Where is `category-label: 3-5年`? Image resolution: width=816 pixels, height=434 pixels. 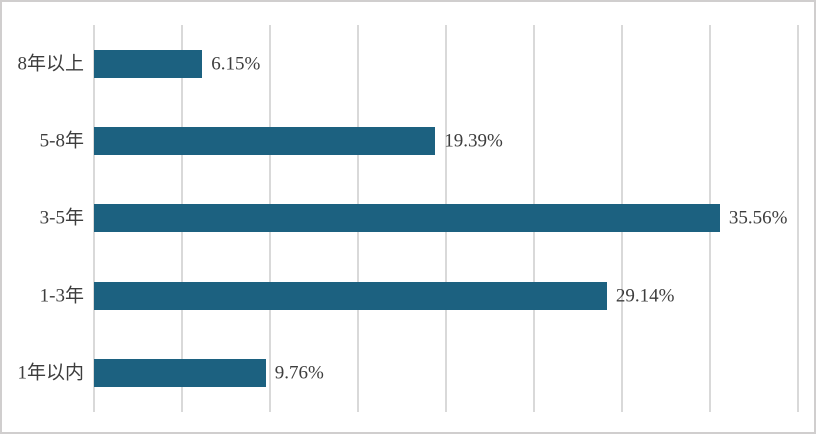 category-label: 3-5年 is located at coordinates (61, 218).